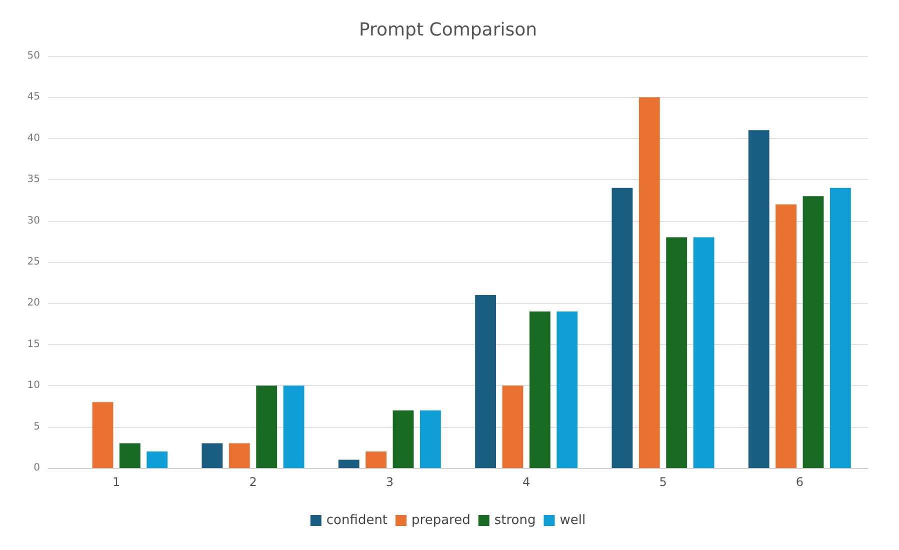 This screenshot has height=550, width=899. I want to click on legend-label: prepared, so click(441, 520).